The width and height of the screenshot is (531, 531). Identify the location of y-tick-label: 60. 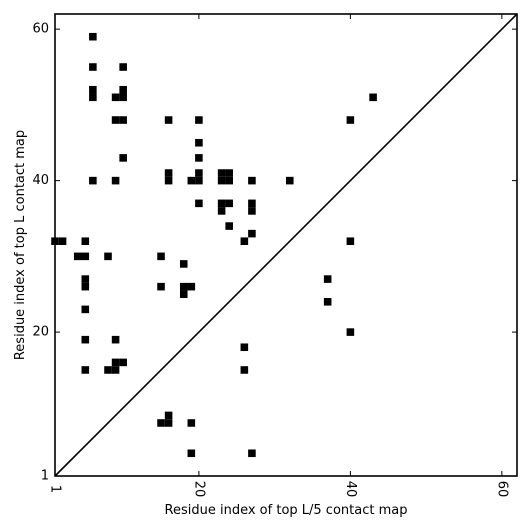
(40, 29).